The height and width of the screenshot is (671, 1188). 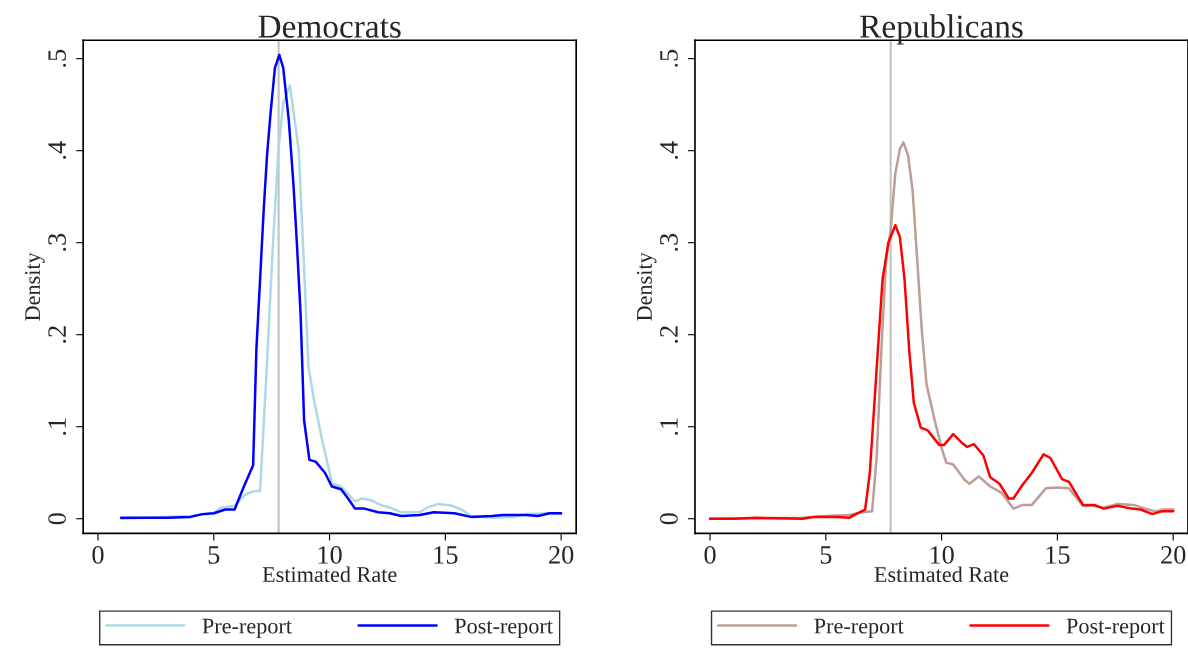 I want to click on chart-title: Republicans, so click(x=941, y=29).